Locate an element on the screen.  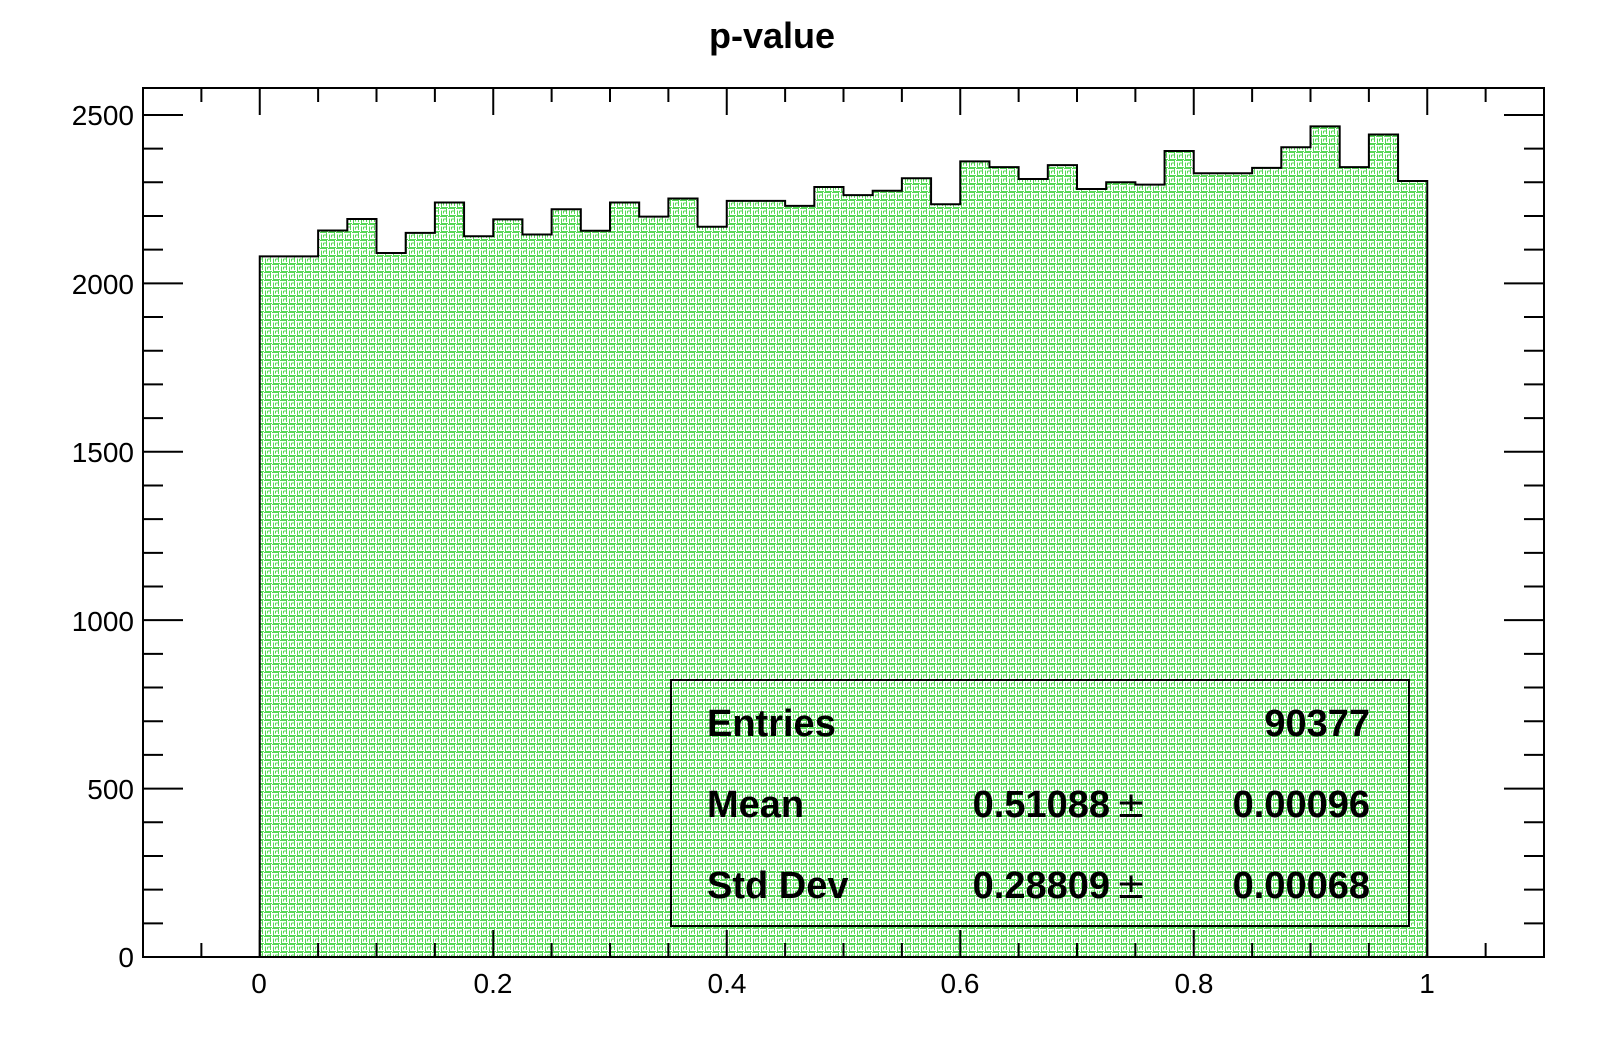
stats-mean-value: 0.51088 is located at coordinates (1041, 805).